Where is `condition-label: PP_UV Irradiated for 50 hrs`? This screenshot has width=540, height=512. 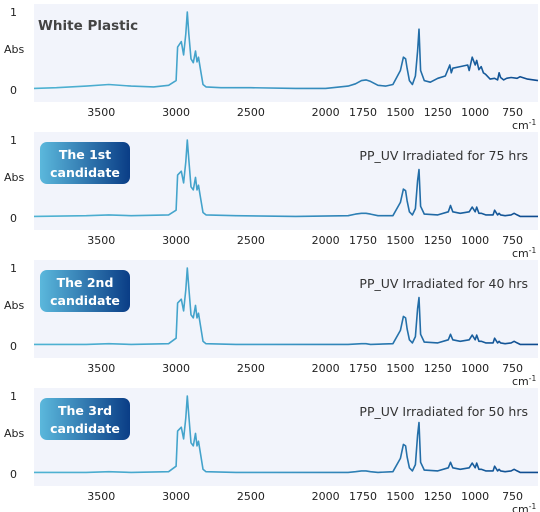 condition-label: PP_UV Irradiated for 50 hrs is located at coordinates (443, 411).